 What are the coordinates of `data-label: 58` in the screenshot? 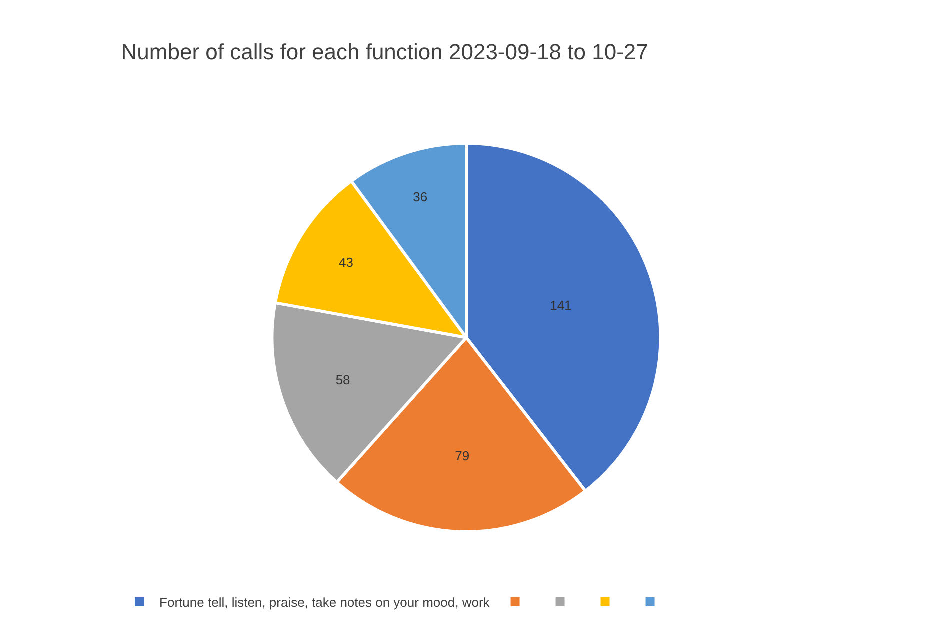 It's located at (343, 380).